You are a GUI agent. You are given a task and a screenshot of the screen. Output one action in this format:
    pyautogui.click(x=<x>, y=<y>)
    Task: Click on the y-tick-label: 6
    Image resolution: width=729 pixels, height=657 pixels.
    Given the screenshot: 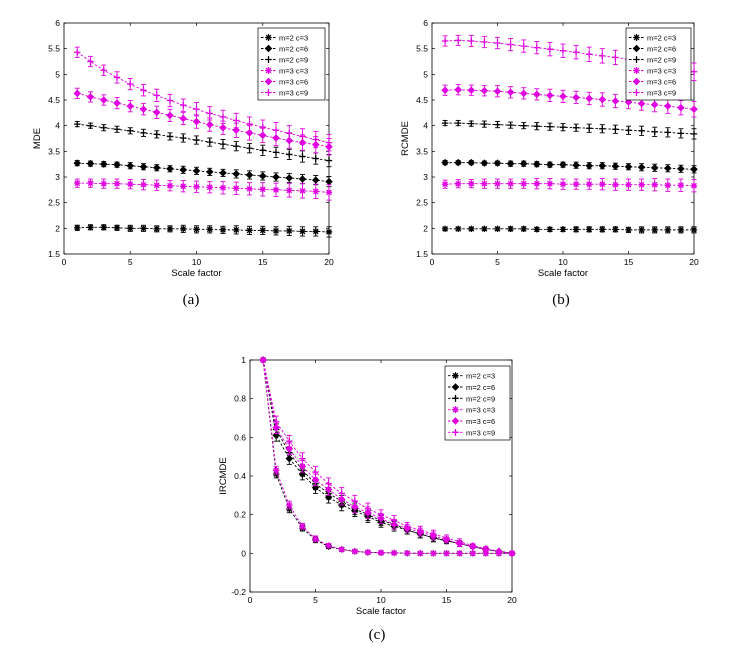 What is the action you would take?
    pyautogui.click(x=57, y=23)
    